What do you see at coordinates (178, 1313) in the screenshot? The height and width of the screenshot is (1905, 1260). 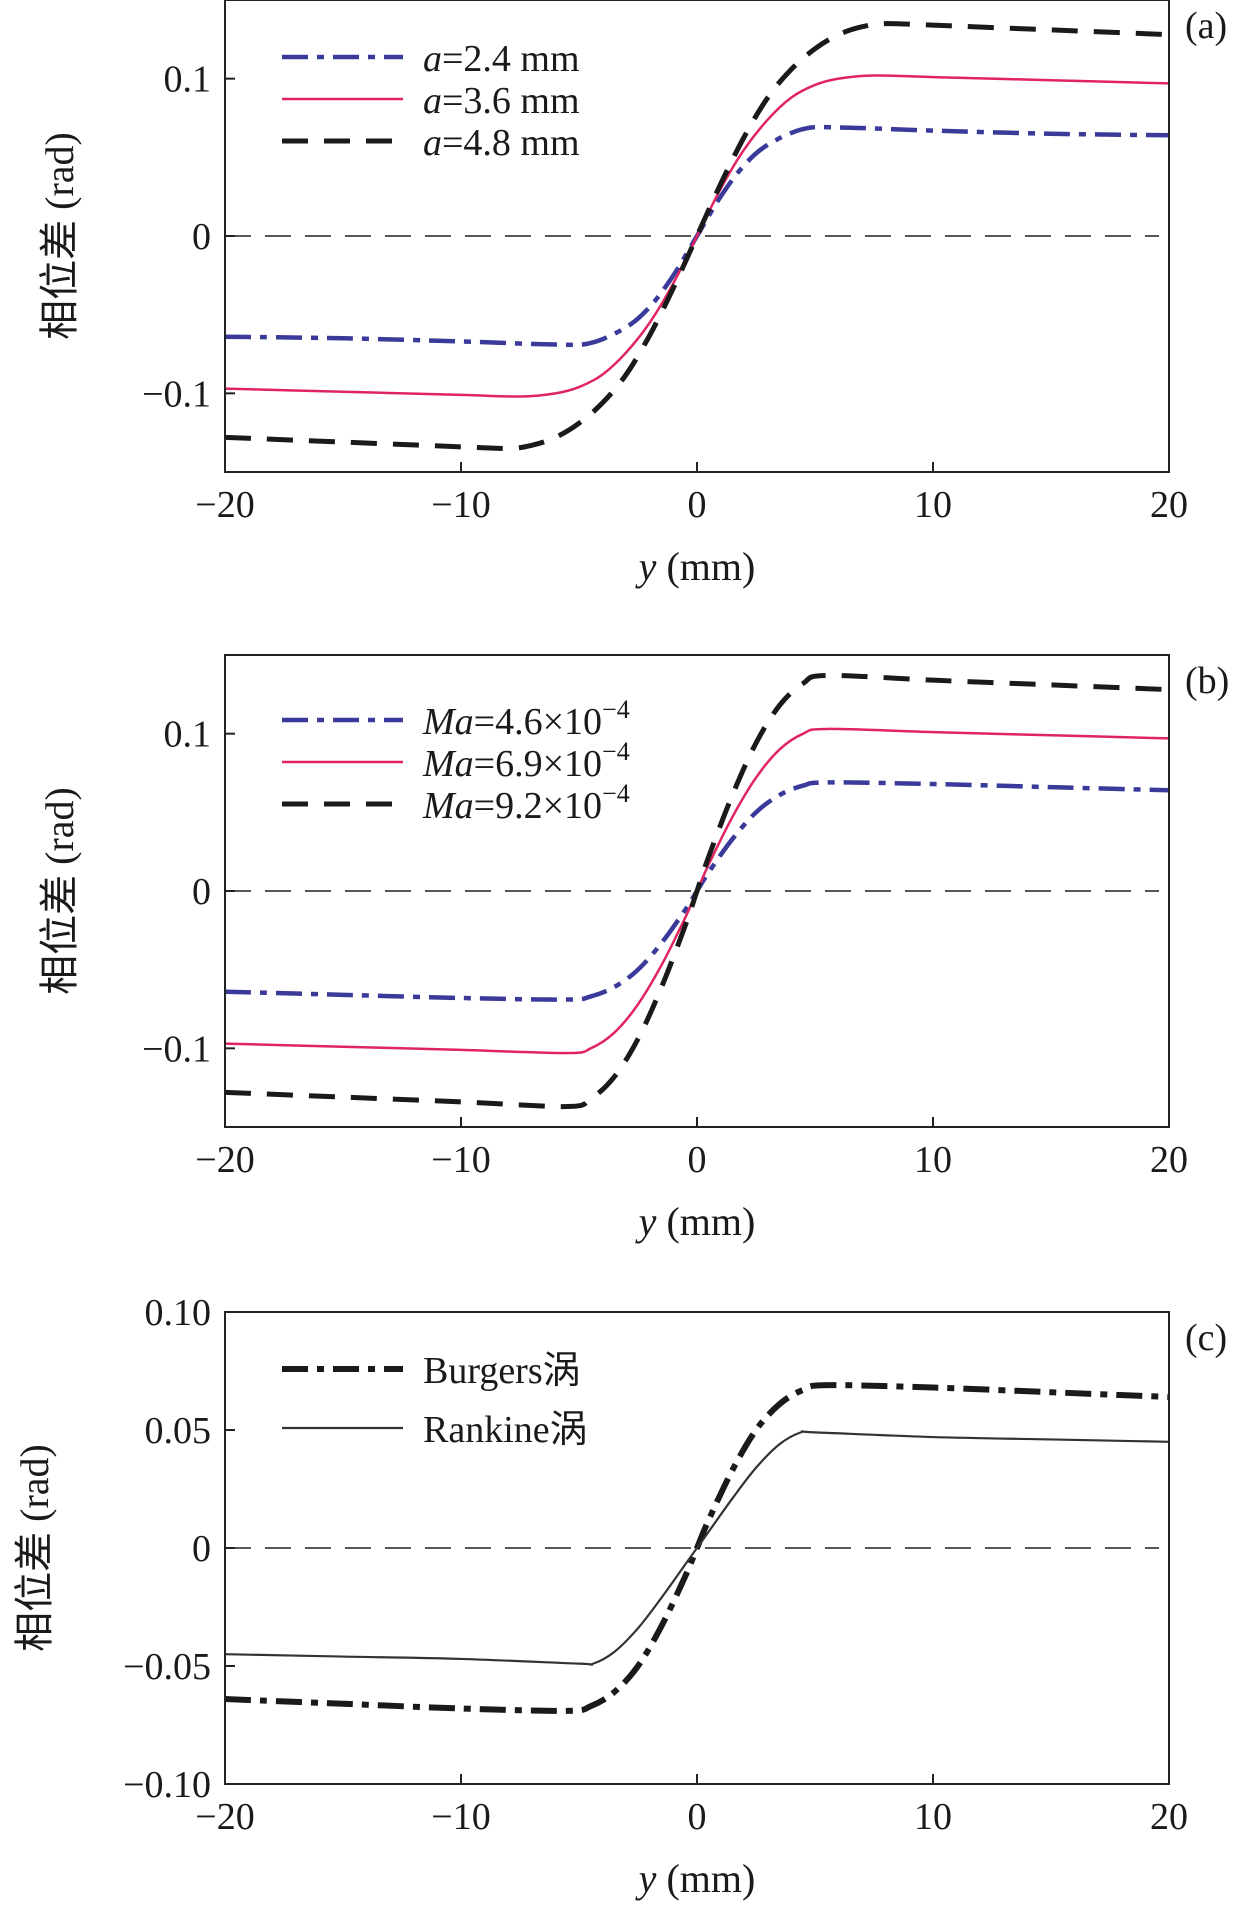 I see `y-tick-label: 0.10` at bounding box center [178, 1313].